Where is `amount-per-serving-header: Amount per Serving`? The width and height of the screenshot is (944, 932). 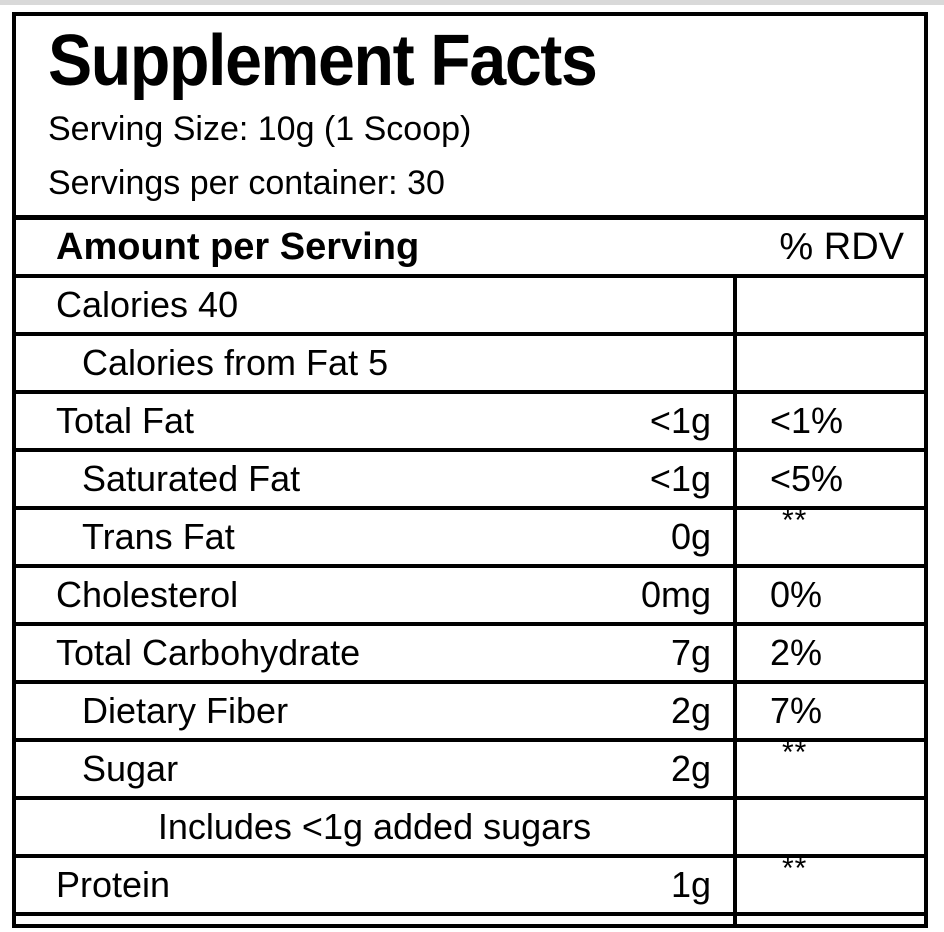
amount-per-serving-header: Amount per Serving is located at coordinates (238, 246).